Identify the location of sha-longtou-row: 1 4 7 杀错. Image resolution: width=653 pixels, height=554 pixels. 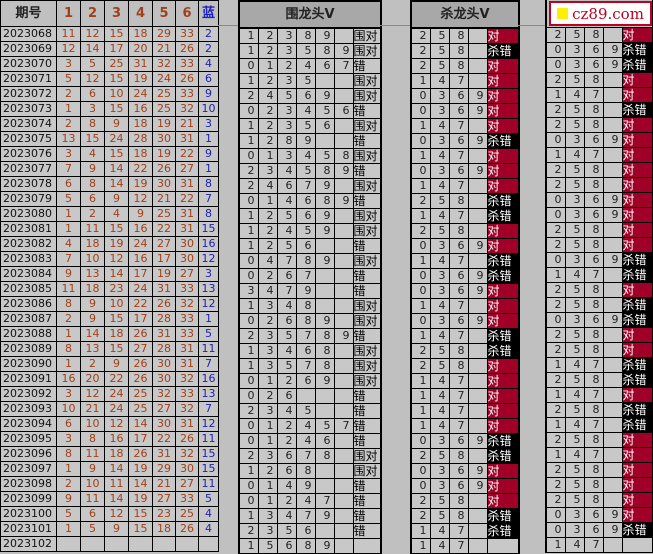
(465, 261).